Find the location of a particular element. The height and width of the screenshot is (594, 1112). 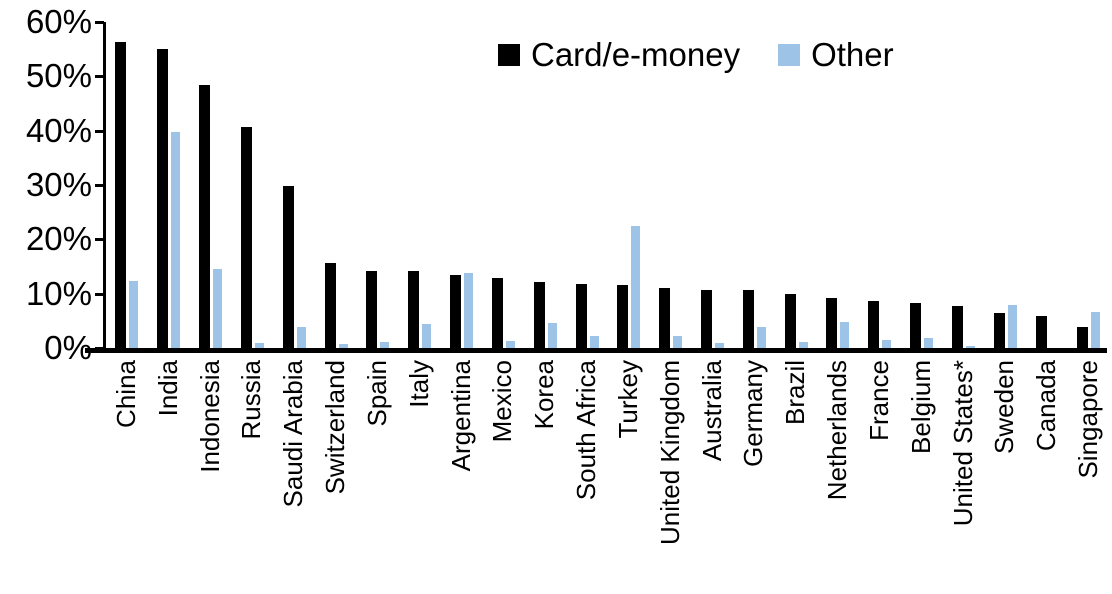

x-label-cell: Indonesia is located at coordinates (211, 476).